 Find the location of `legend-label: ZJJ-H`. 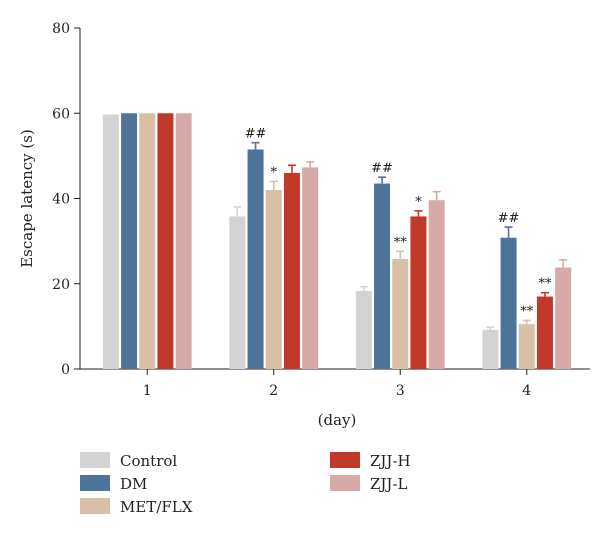

legend-label: ZJJ-H is located at coordinates (390, 461).